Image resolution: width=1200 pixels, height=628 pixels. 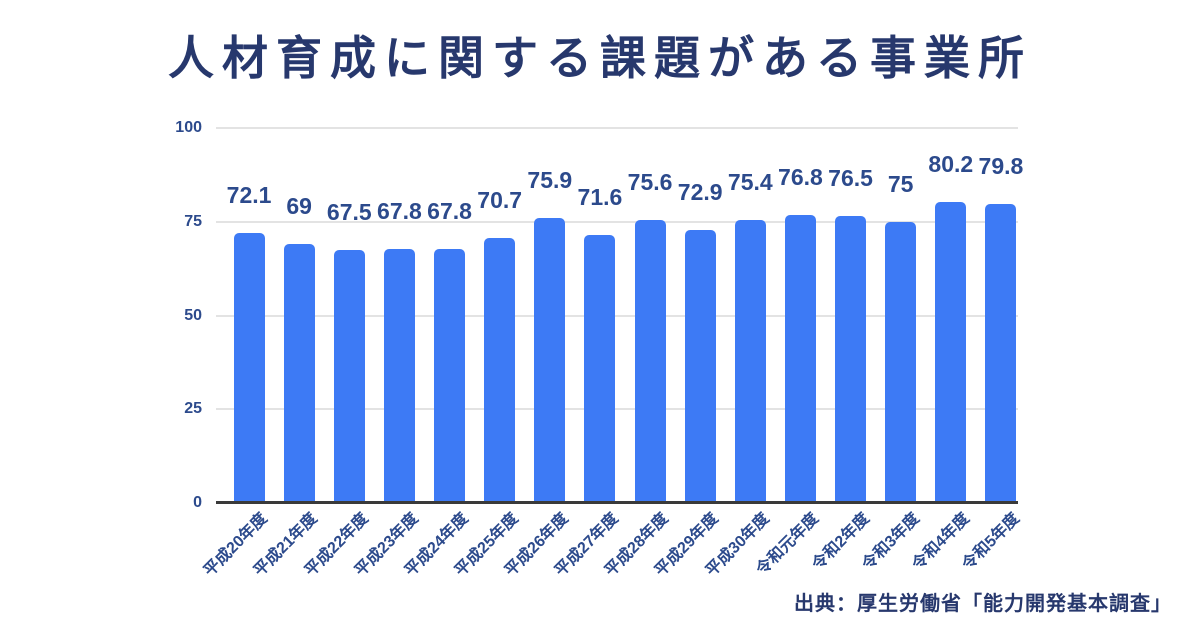 I want to click on bar-value-label-7: 71.6, so click(x=600, y=196).